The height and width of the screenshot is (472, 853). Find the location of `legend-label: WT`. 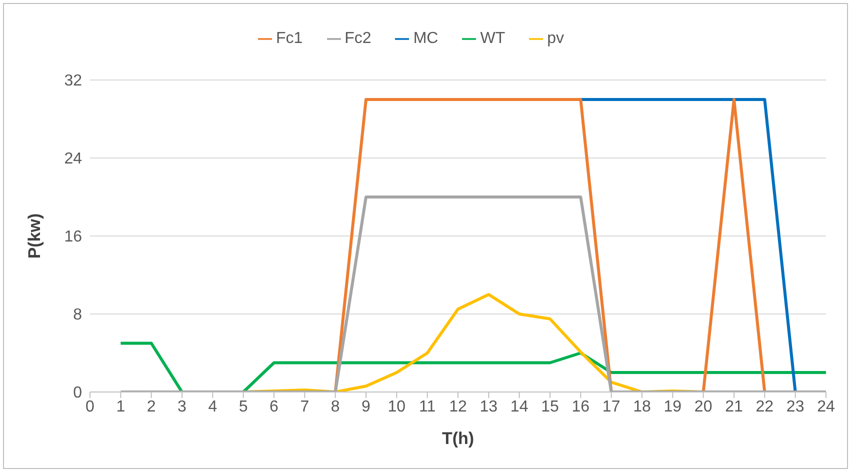

legend-label: WT is located at coordinates (493, 38).